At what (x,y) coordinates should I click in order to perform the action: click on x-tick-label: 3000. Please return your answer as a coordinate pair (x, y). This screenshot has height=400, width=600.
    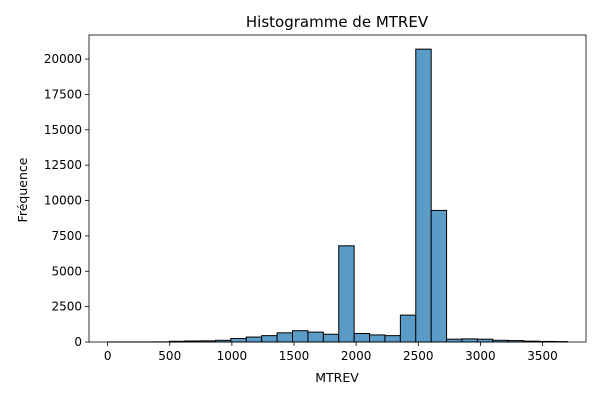
    Looking at the image, I should click on (480, 356).